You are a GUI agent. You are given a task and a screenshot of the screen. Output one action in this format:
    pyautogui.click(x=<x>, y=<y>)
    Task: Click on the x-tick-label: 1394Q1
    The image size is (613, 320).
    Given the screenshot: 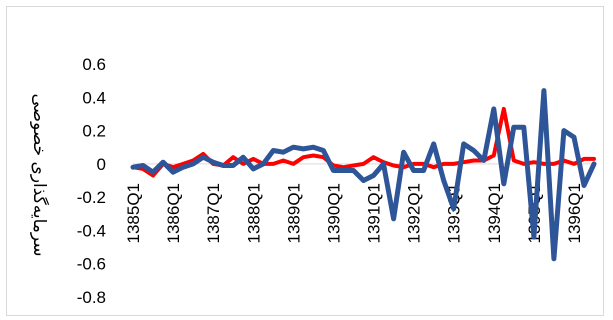 What is the action you would take?
    pyautogui.click(x=494, y=213)
    